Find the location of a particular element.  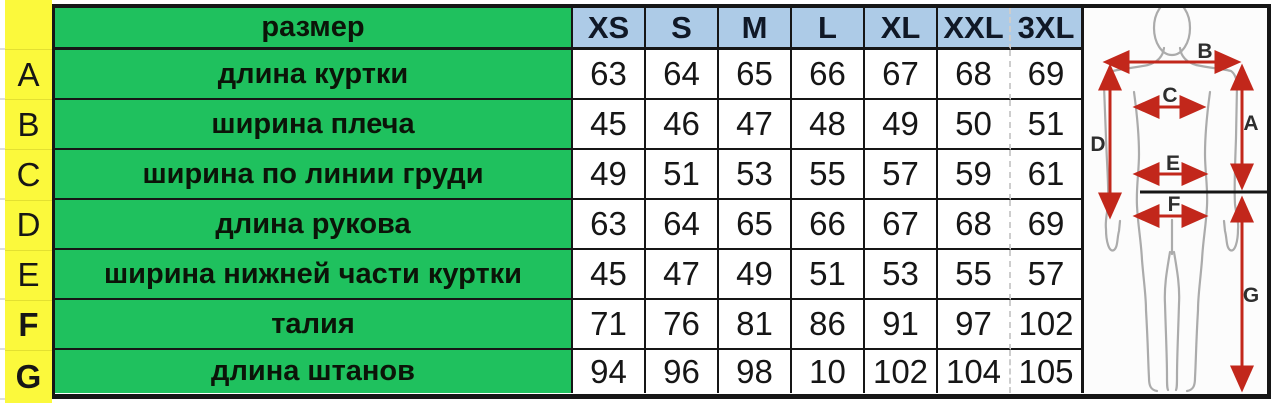

row-letter-spacer is located at coordinates (28, 25).